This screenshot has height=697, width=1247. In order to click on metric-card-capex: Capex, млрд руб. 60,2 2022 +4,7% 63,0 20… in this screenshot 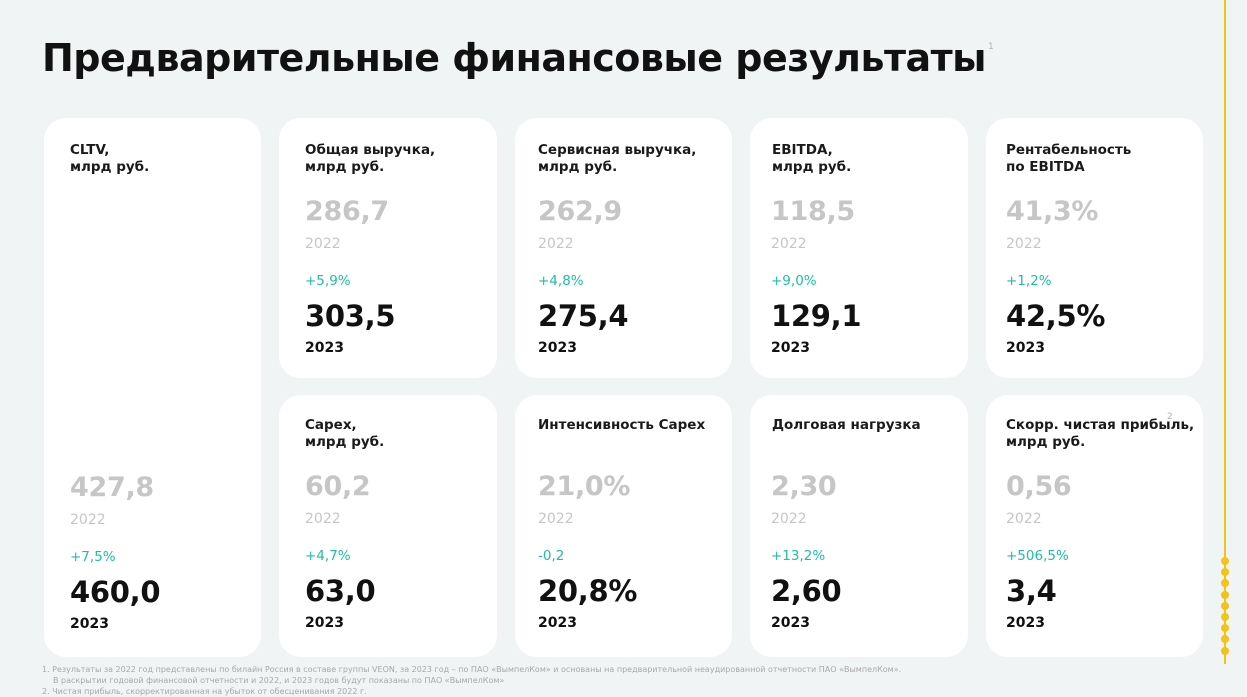, I will do `click(388, 526)`.